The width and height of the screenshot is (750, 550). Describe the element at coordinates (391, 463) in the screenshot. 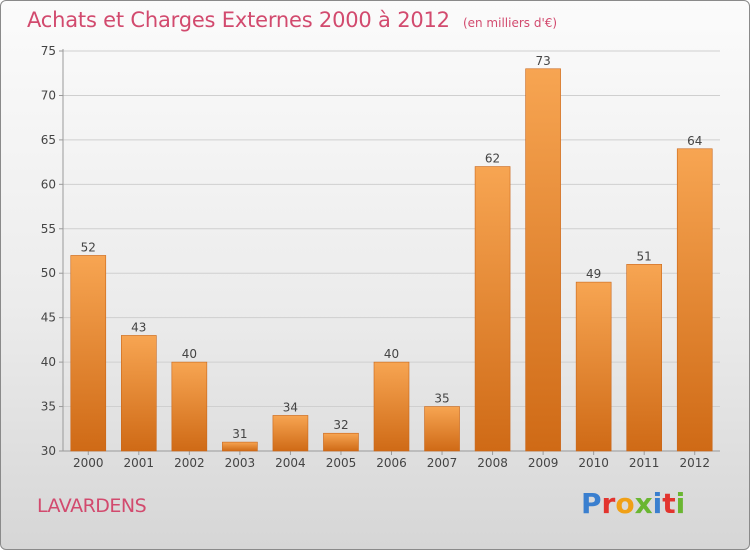

I see `x-tick-label: 2006` at that location.